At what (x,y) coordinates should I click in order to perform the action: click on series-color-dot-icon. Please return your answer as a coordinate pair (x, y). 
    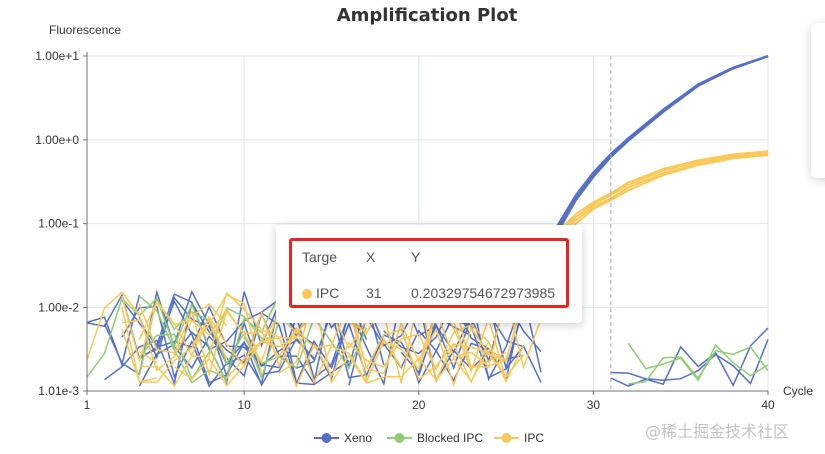
    Looking at the image, I should click on (307, 294).